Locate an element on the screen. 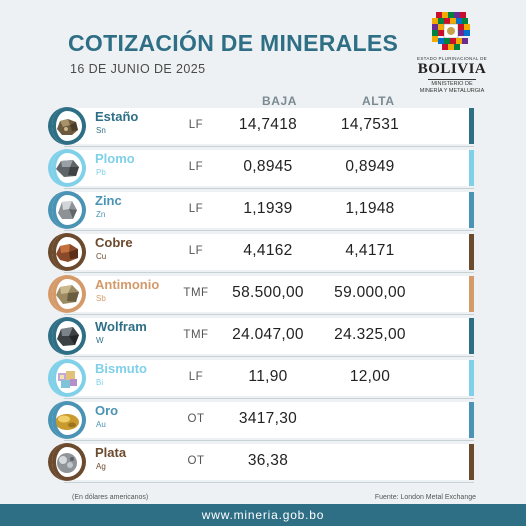 This screenshot has width=526, height=526. mineral-low-price: 11,90 is located at coordinates (268, 376).